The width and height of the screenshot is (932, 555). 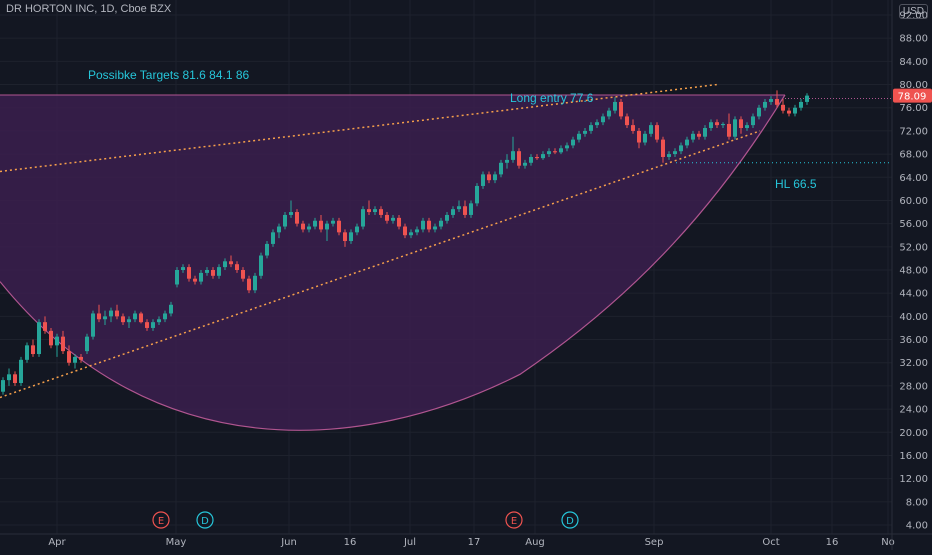 I want to click on y-tick-label: 8.00, so click(x=917, y=502).